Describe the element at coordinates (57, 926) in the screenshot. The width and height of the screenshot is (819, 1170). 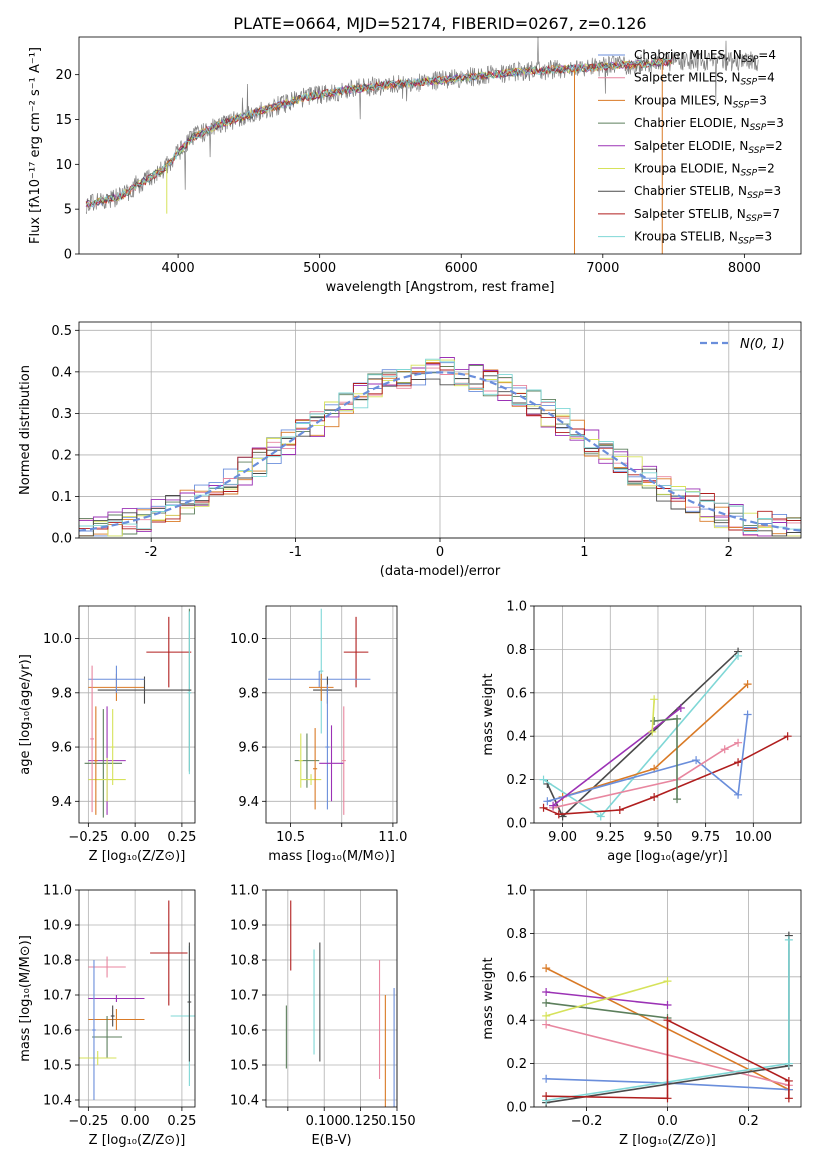
I see `mass-vs-Z-ytick-label: 10.9` at that location.